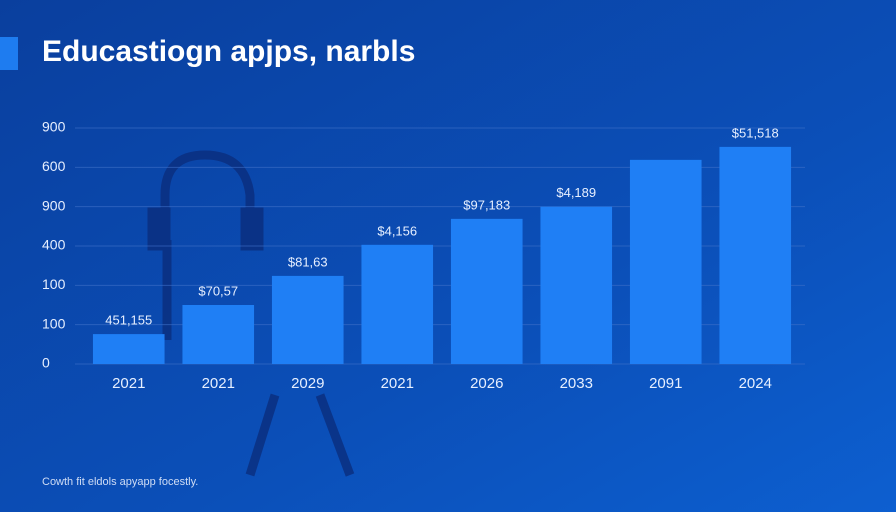  Describe the element at coordinates (9, 53) in the screenshot. I see `accent` at that location.